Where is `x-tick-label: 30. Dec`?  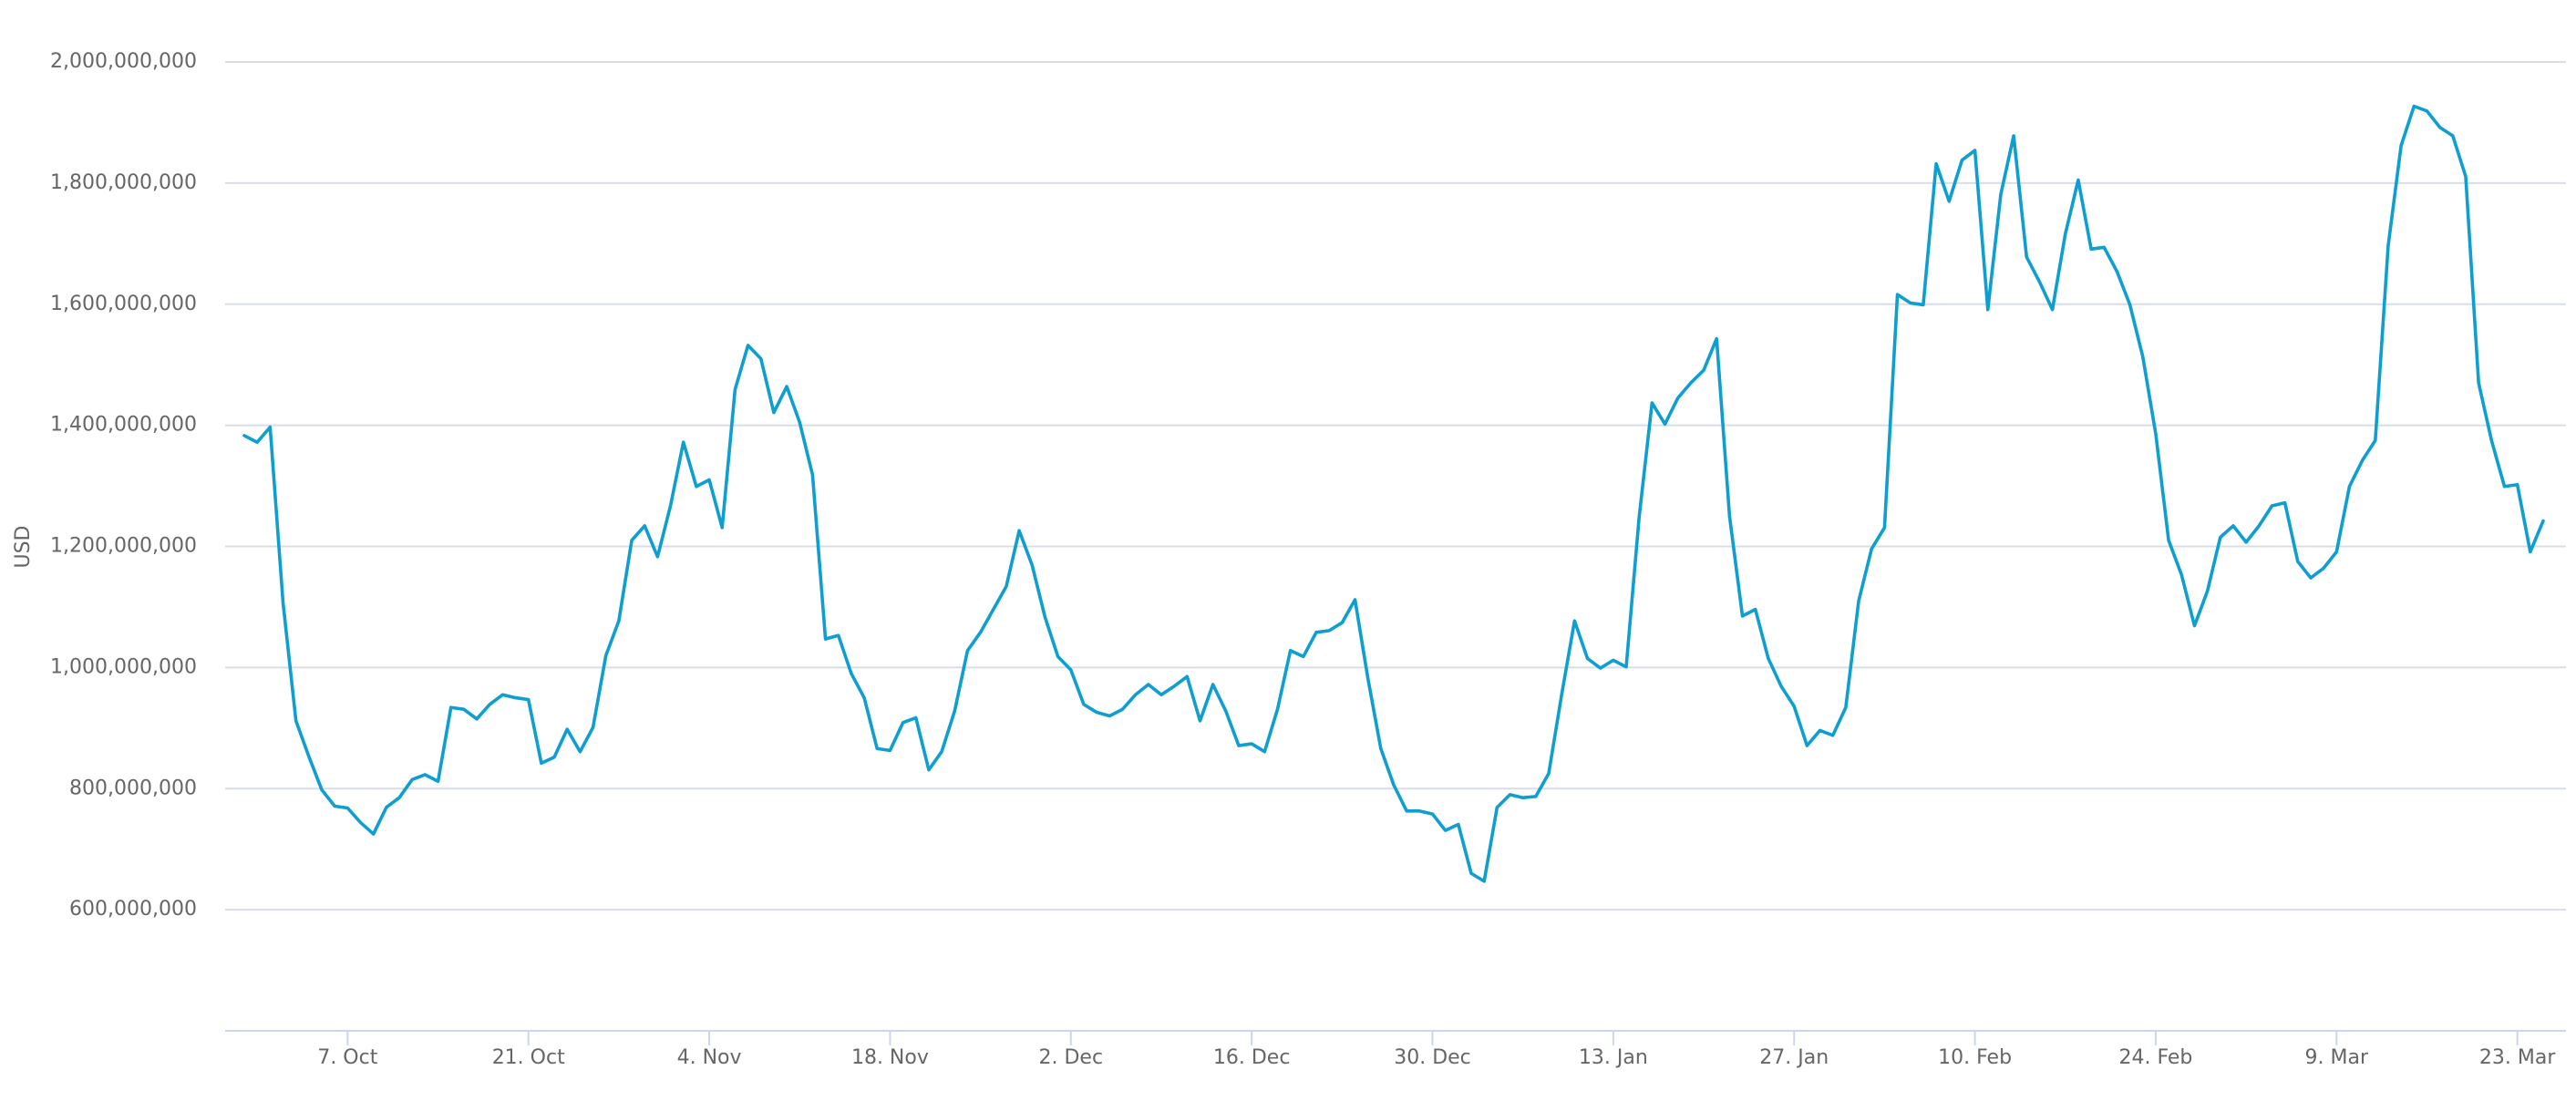
x-tick-label: 30. Dec is located at coordinates (1432, 1057).